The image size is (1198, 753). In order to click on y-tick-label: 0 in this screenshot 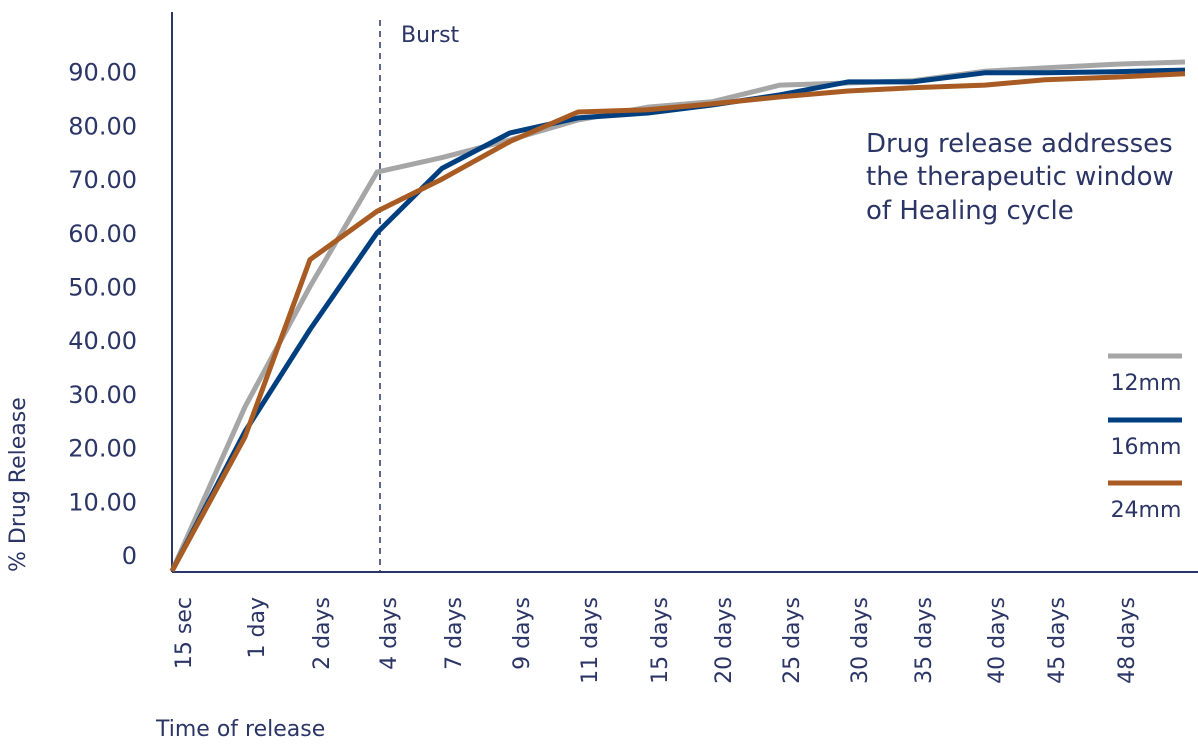, I will do `click(129, 556)`.